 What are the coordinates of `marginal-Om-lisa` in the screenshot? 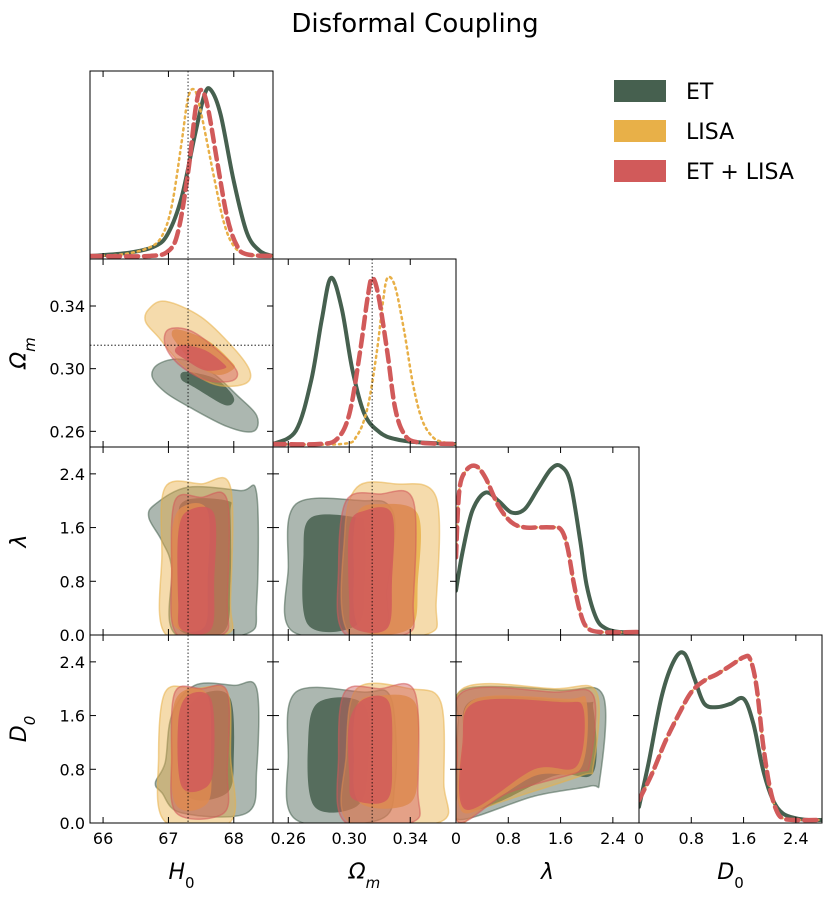 It's located at (364, 360).